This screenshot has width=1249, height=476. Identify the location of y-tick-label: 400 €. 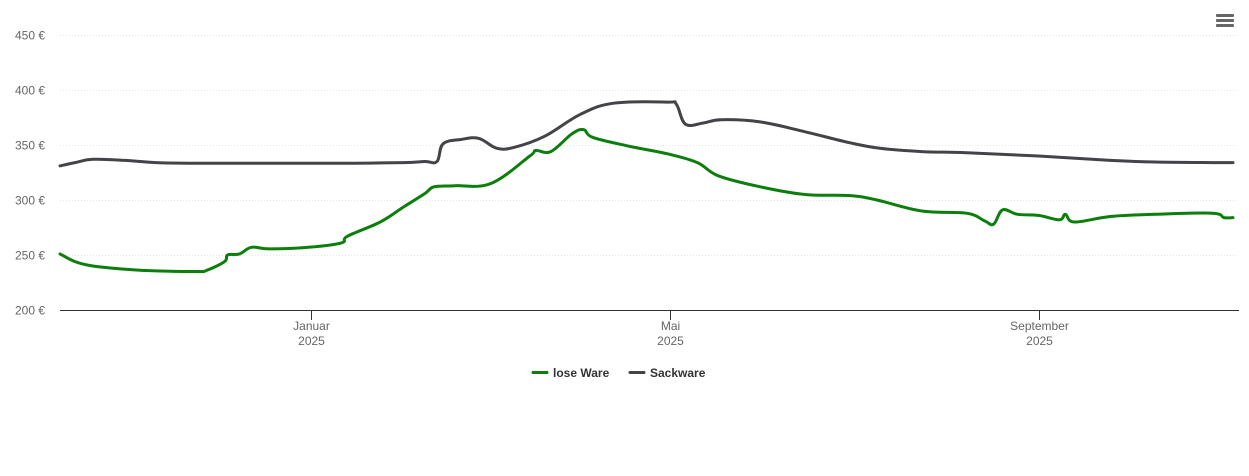
(30, 91).